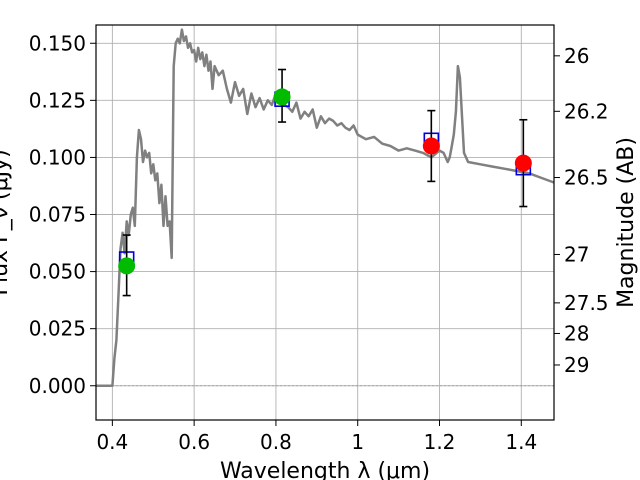 The image size is (640, 480). What do you see at coordinates (57, 43) in the screenshot?
I see `y-tick-label: 0.150` at bounding box center [57, 43].